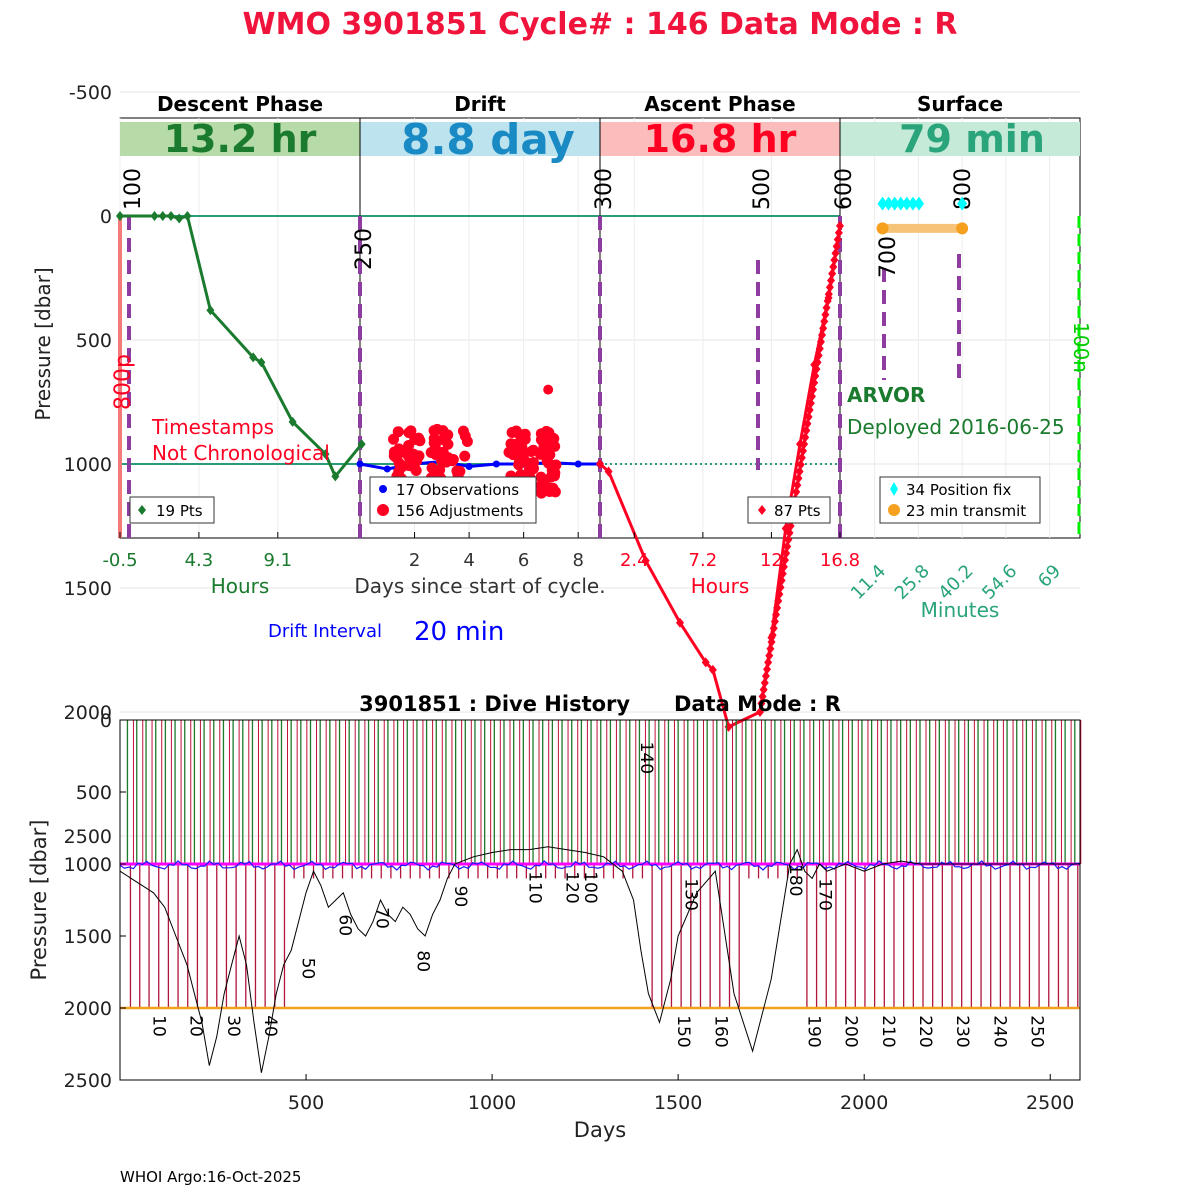  What do you see at coordinates (106, 721) in the screenshot?
I see `bottom-y-tick-label: 0` at bounding box center [106, 721].